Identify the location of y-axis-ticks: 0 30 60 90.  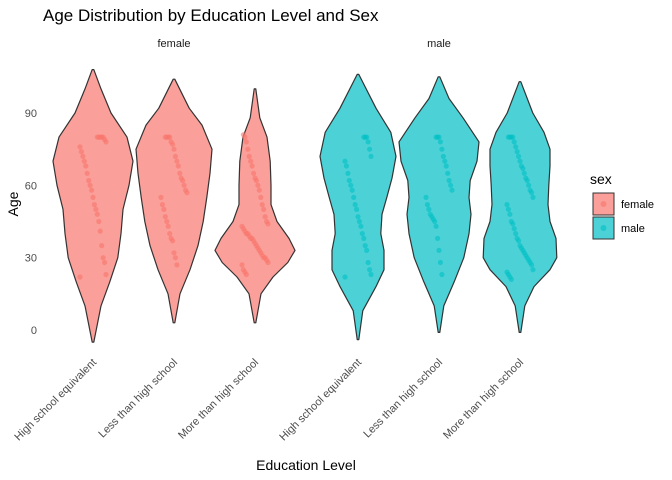
(31, 222).